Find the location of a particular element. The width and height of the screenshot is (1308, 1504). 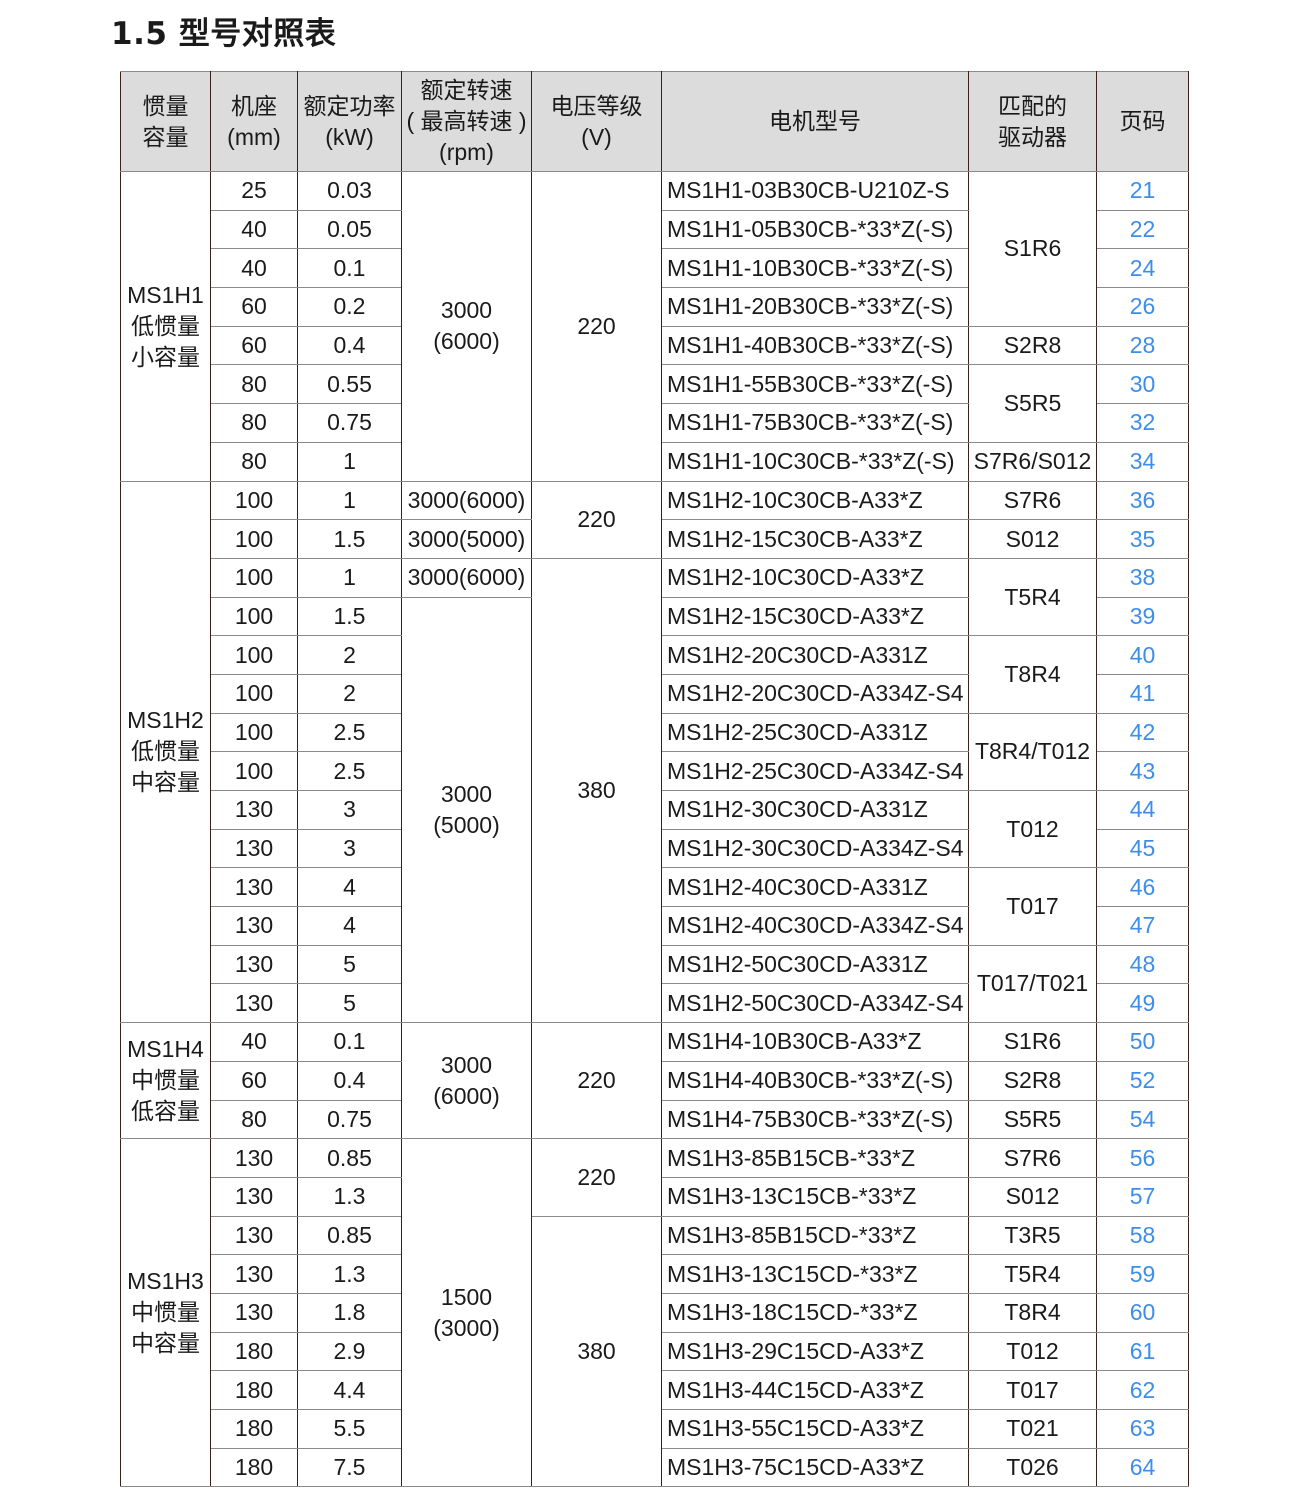

page-link: 30 is located at coordinates (1142, 384).